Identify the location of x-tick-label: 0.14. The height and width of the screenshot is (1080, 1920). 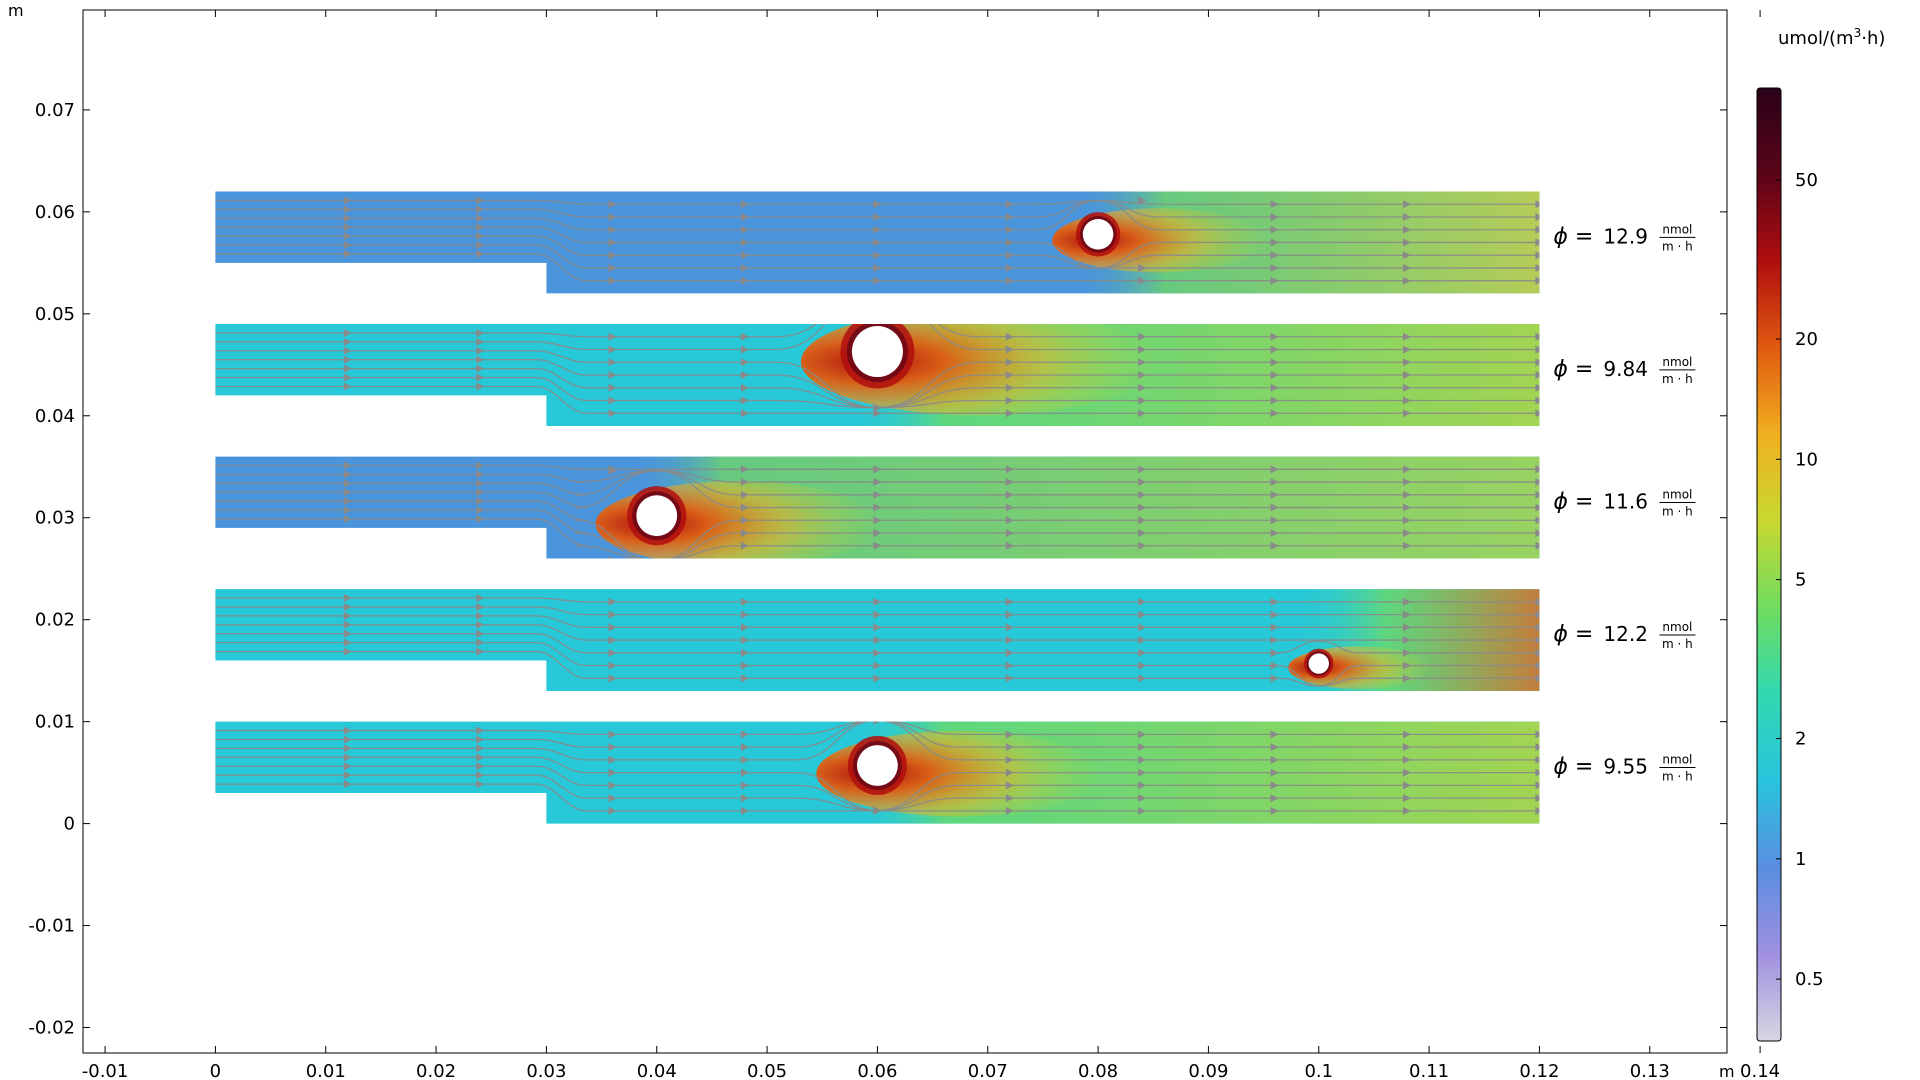
(1760, 1070).